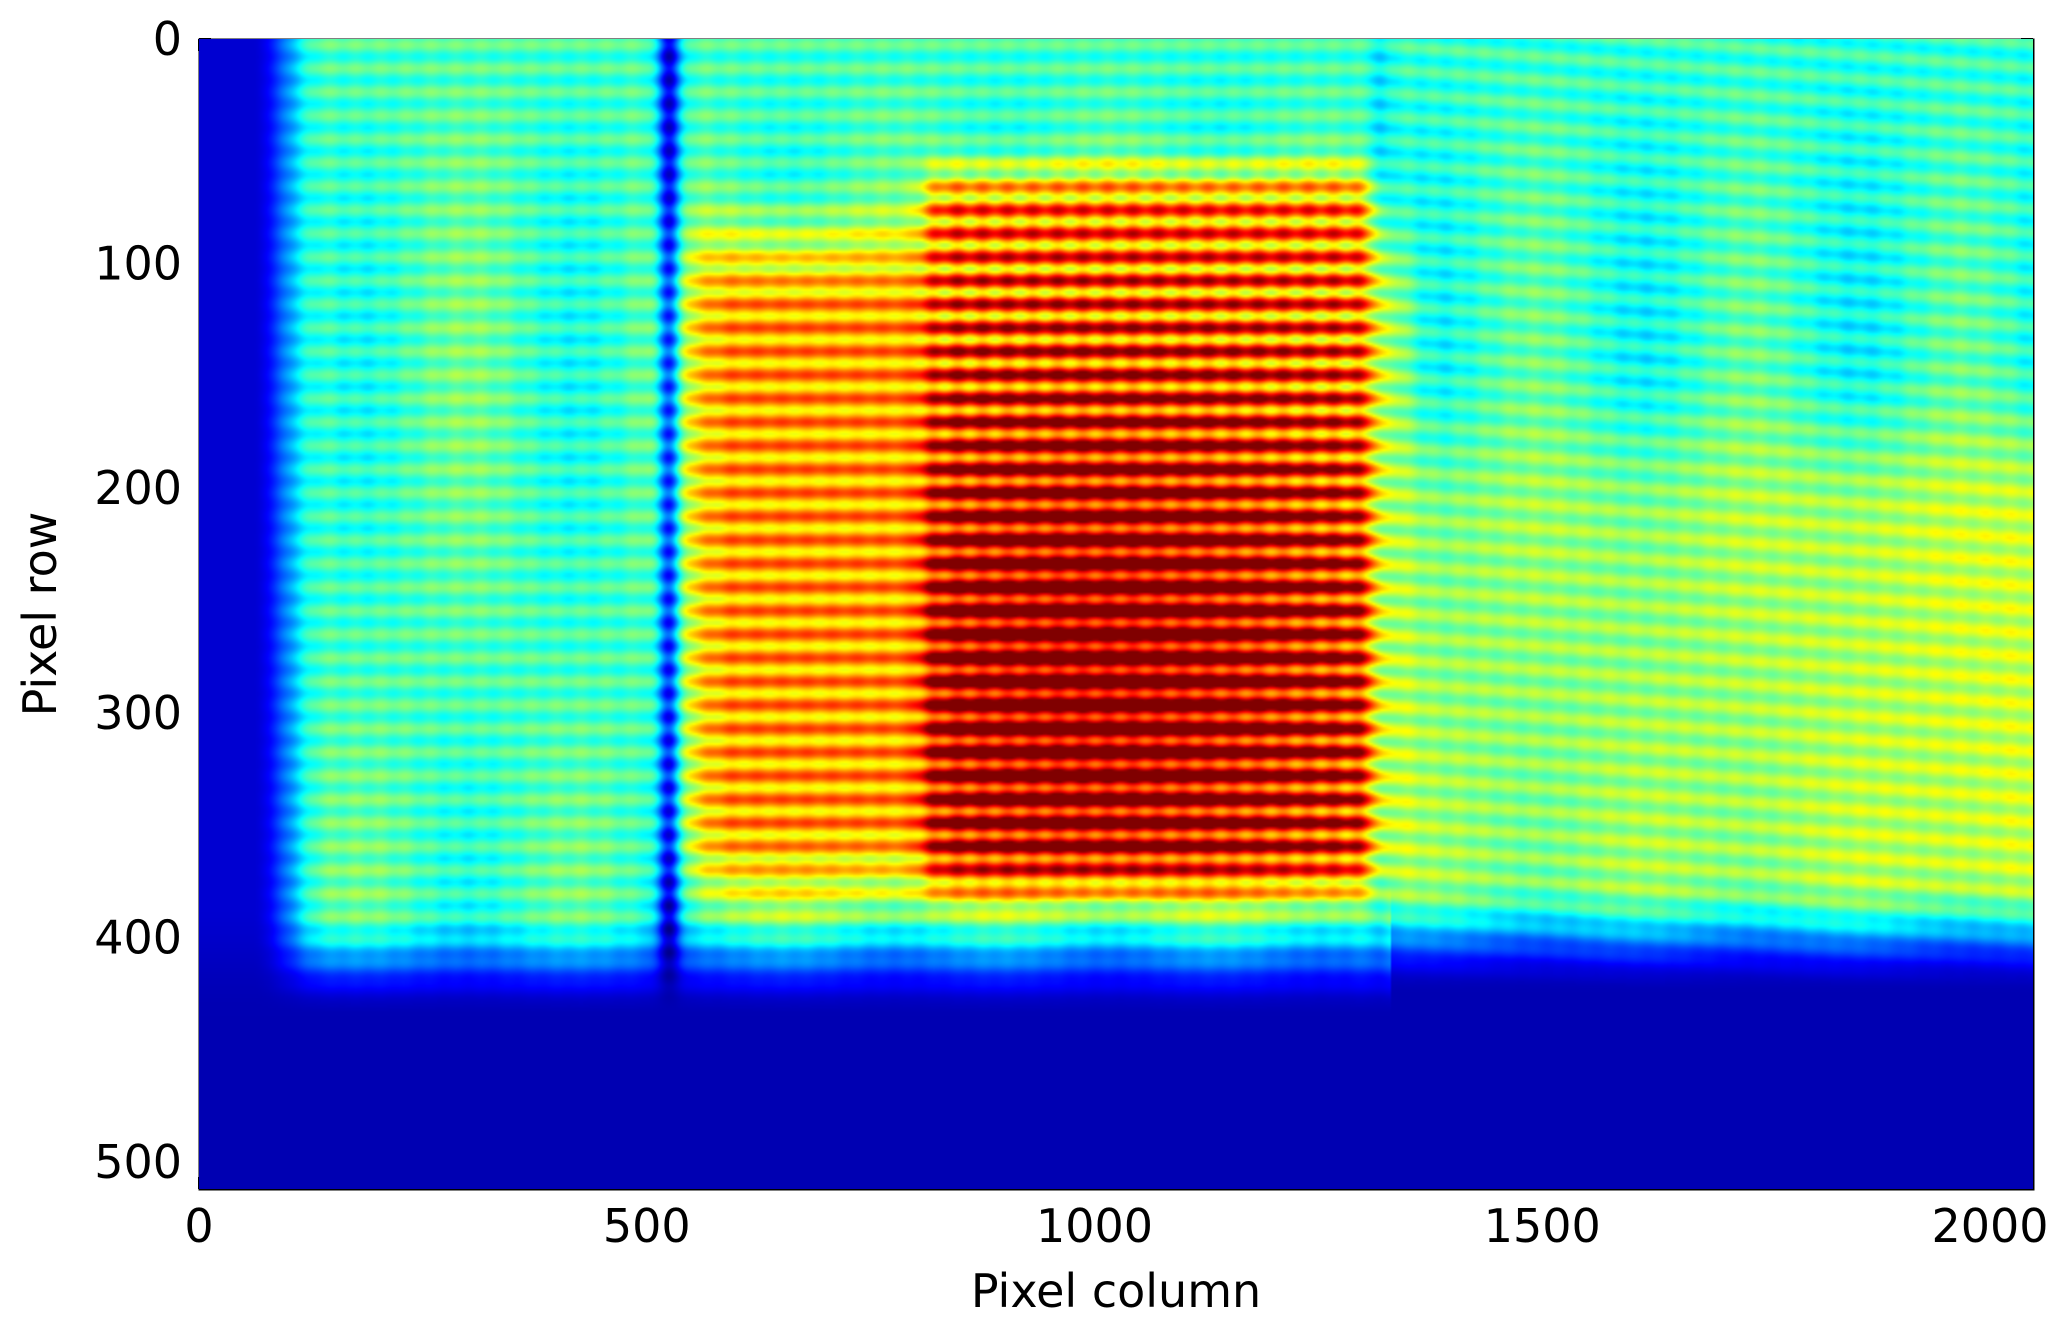  What do you see at coordinates (138, 713) in the screenshot?
I see `y-tick-label: 300` at bounding box center [138, 713].